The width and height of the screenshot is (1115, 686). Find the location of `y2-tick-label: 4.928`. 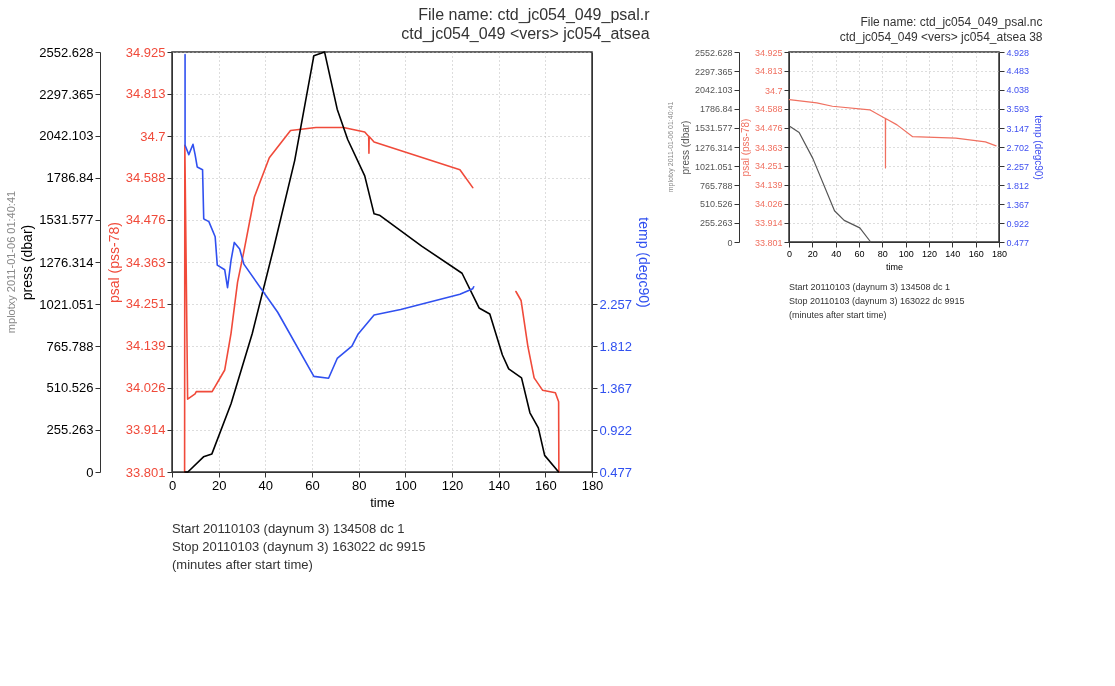

y2-tick-label: 4.928 is located at coordinates (1018, 52).